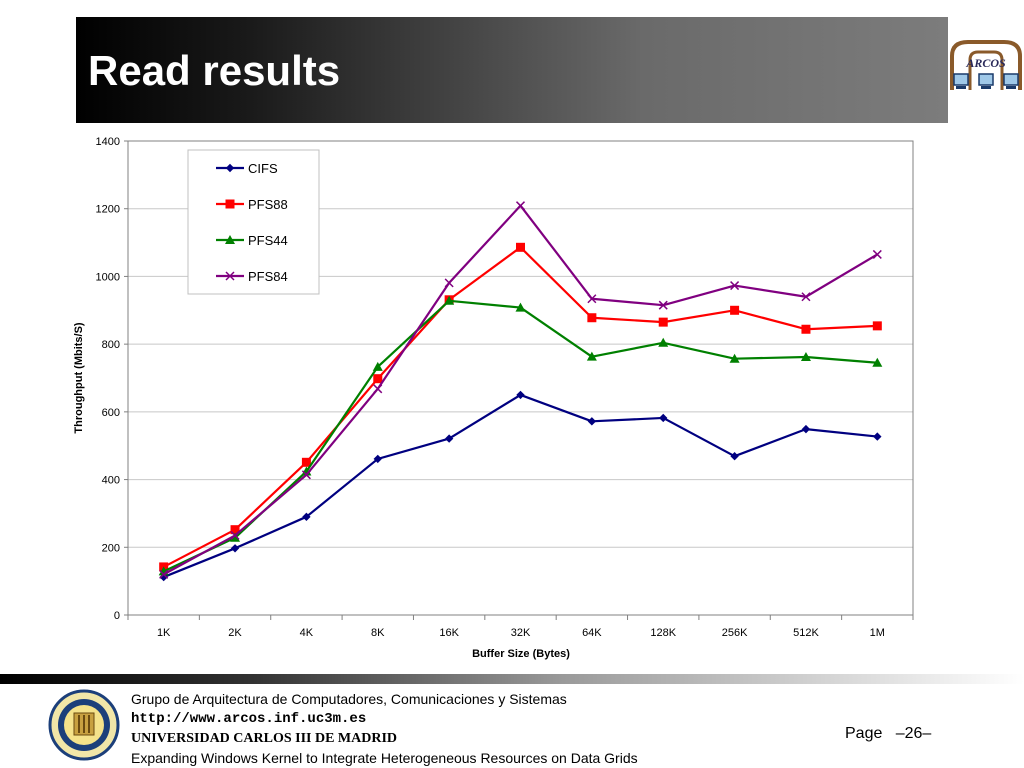  I want to click on y-tick-label: 200, so click(111, 548).